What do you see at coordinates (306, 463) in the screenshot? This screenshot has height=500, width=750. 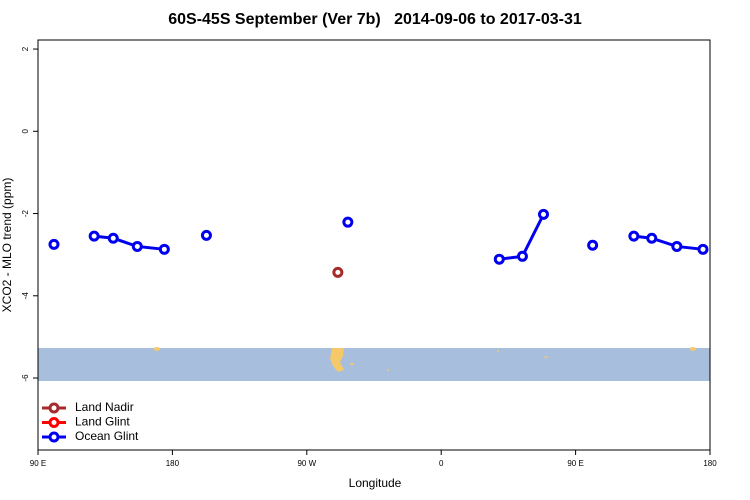 I see `x-tick-label: 90 W` at bounding box center [306, 463].